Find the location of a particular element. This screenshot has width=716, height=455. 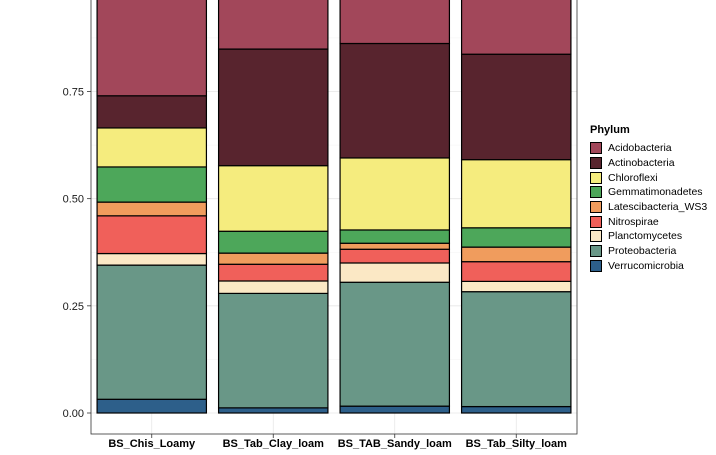

x-tick-label: BS_Chis_Loamy is located at coordinates (152, 444).